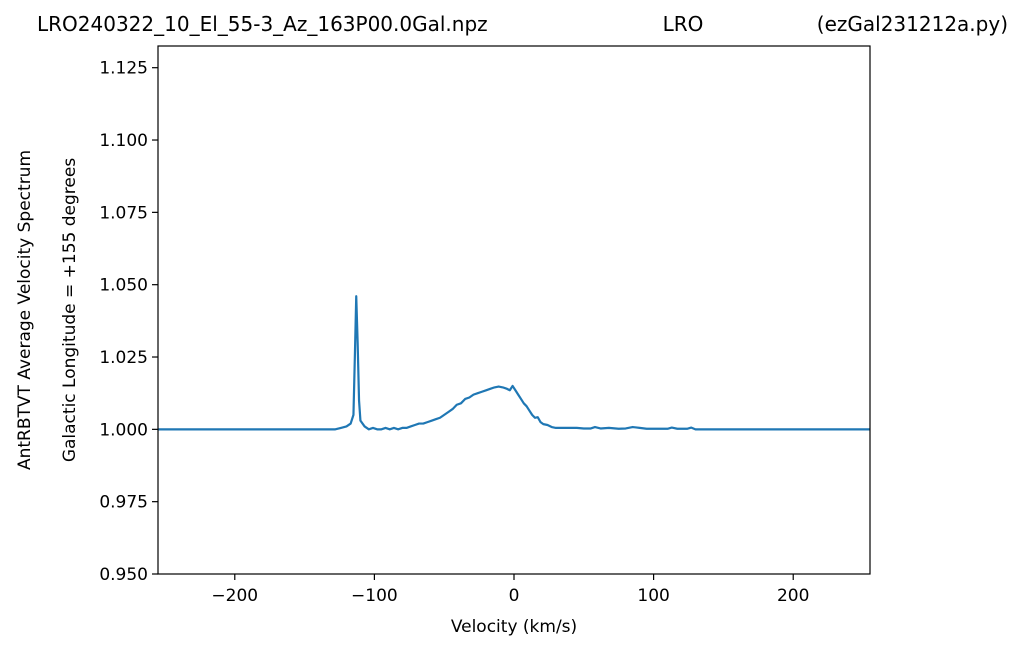 This screenshot has height=650, width=1024. Describe the element at coordinates (123, 69) in the screenshot. I see `y-tick-label: 1.125` at that location.